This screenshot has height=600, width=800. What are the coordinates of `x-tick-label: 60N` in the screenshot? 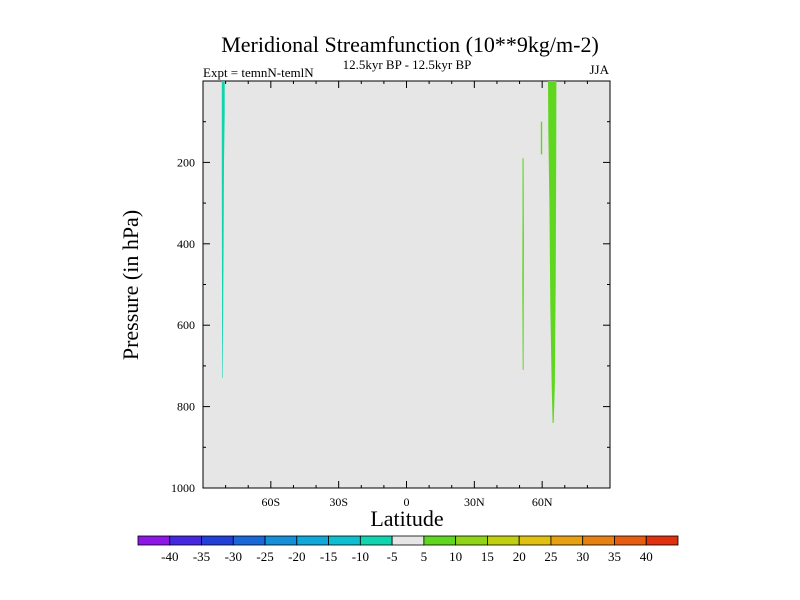 It's located at (542, 502).